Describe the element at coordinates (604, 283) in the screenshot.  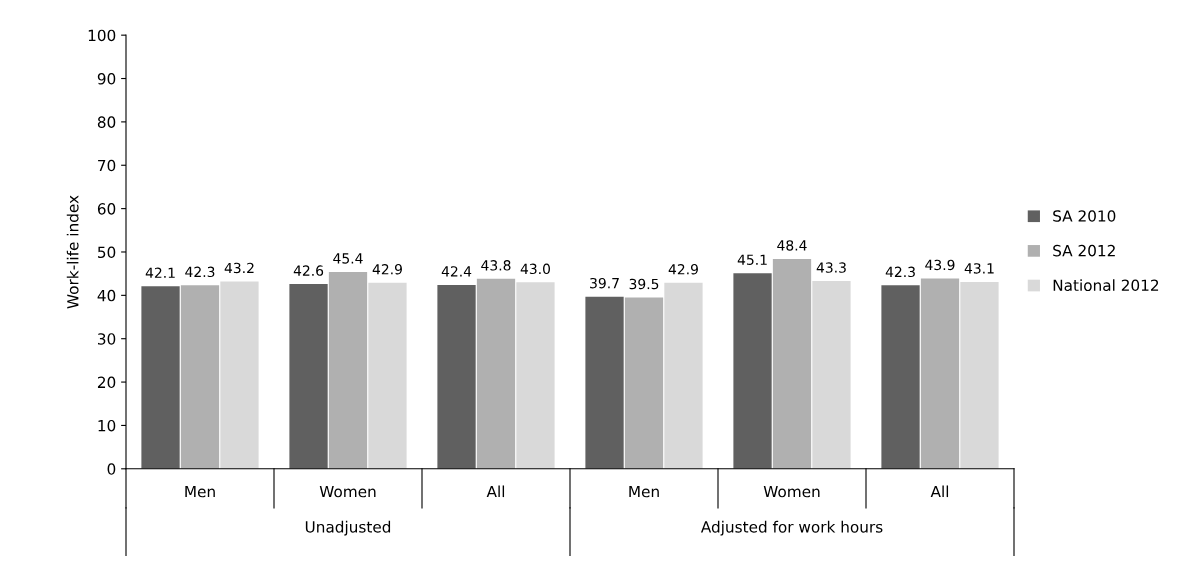
I see `data-label: 39.7` at that location.